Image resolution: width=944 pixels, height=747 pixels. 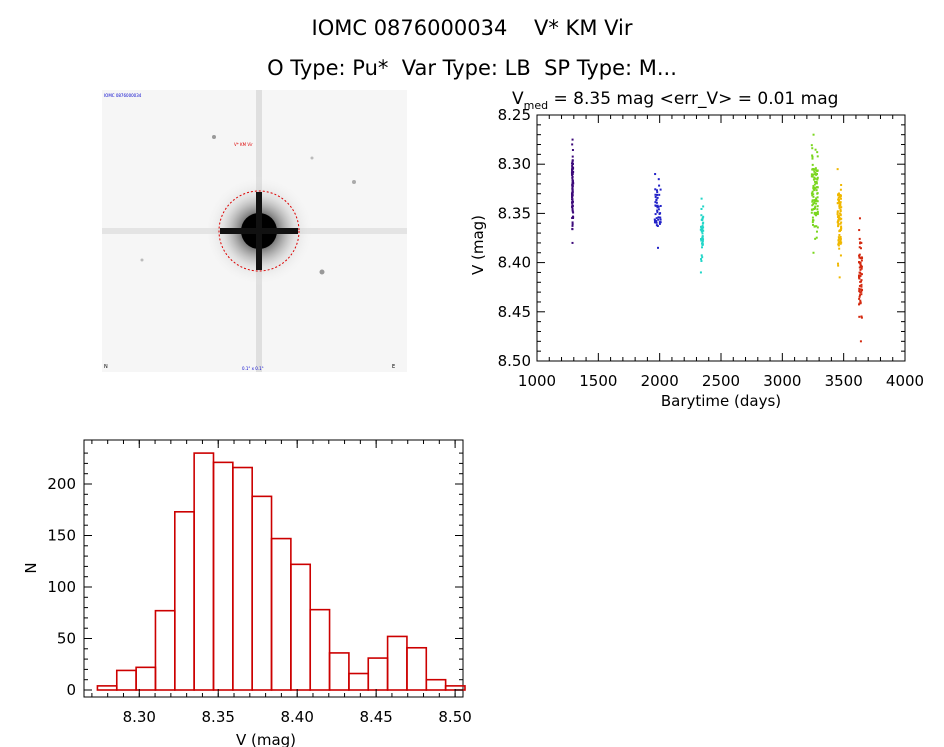 I want to click on thumb-label-target: V* KM Vir, so click(x=243, y=144).